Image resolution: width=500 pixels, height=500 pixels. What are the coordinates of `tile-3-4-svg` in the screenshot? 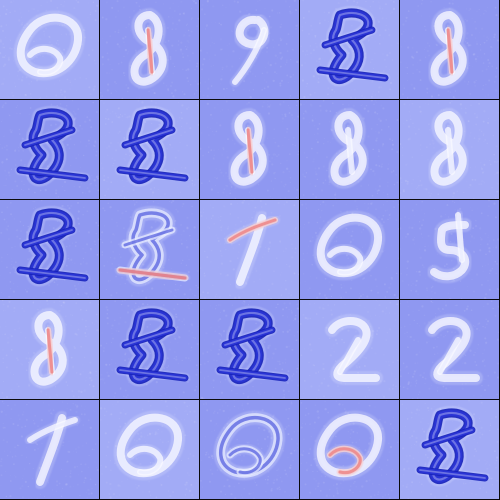 It's located at (449, 349).